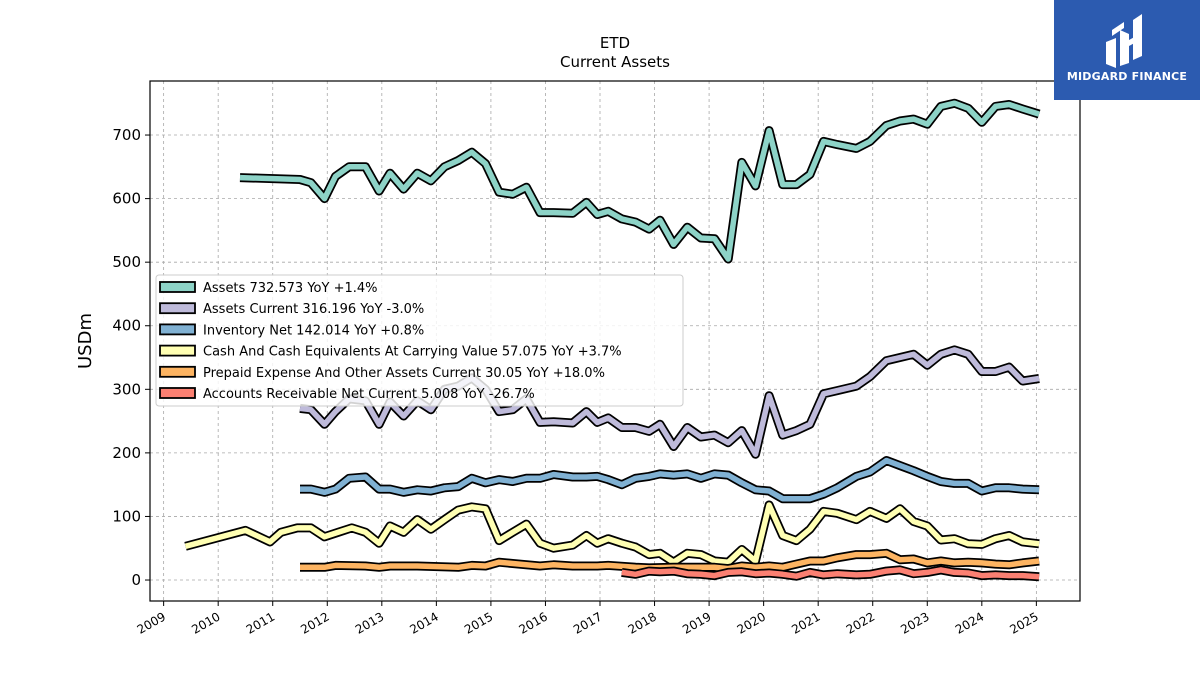 The image size is (1200, 675). What do you see at coordinates (126, 389) in the screenshot?
I see `y-tick-label: 300` at bounding box center [126, 389].